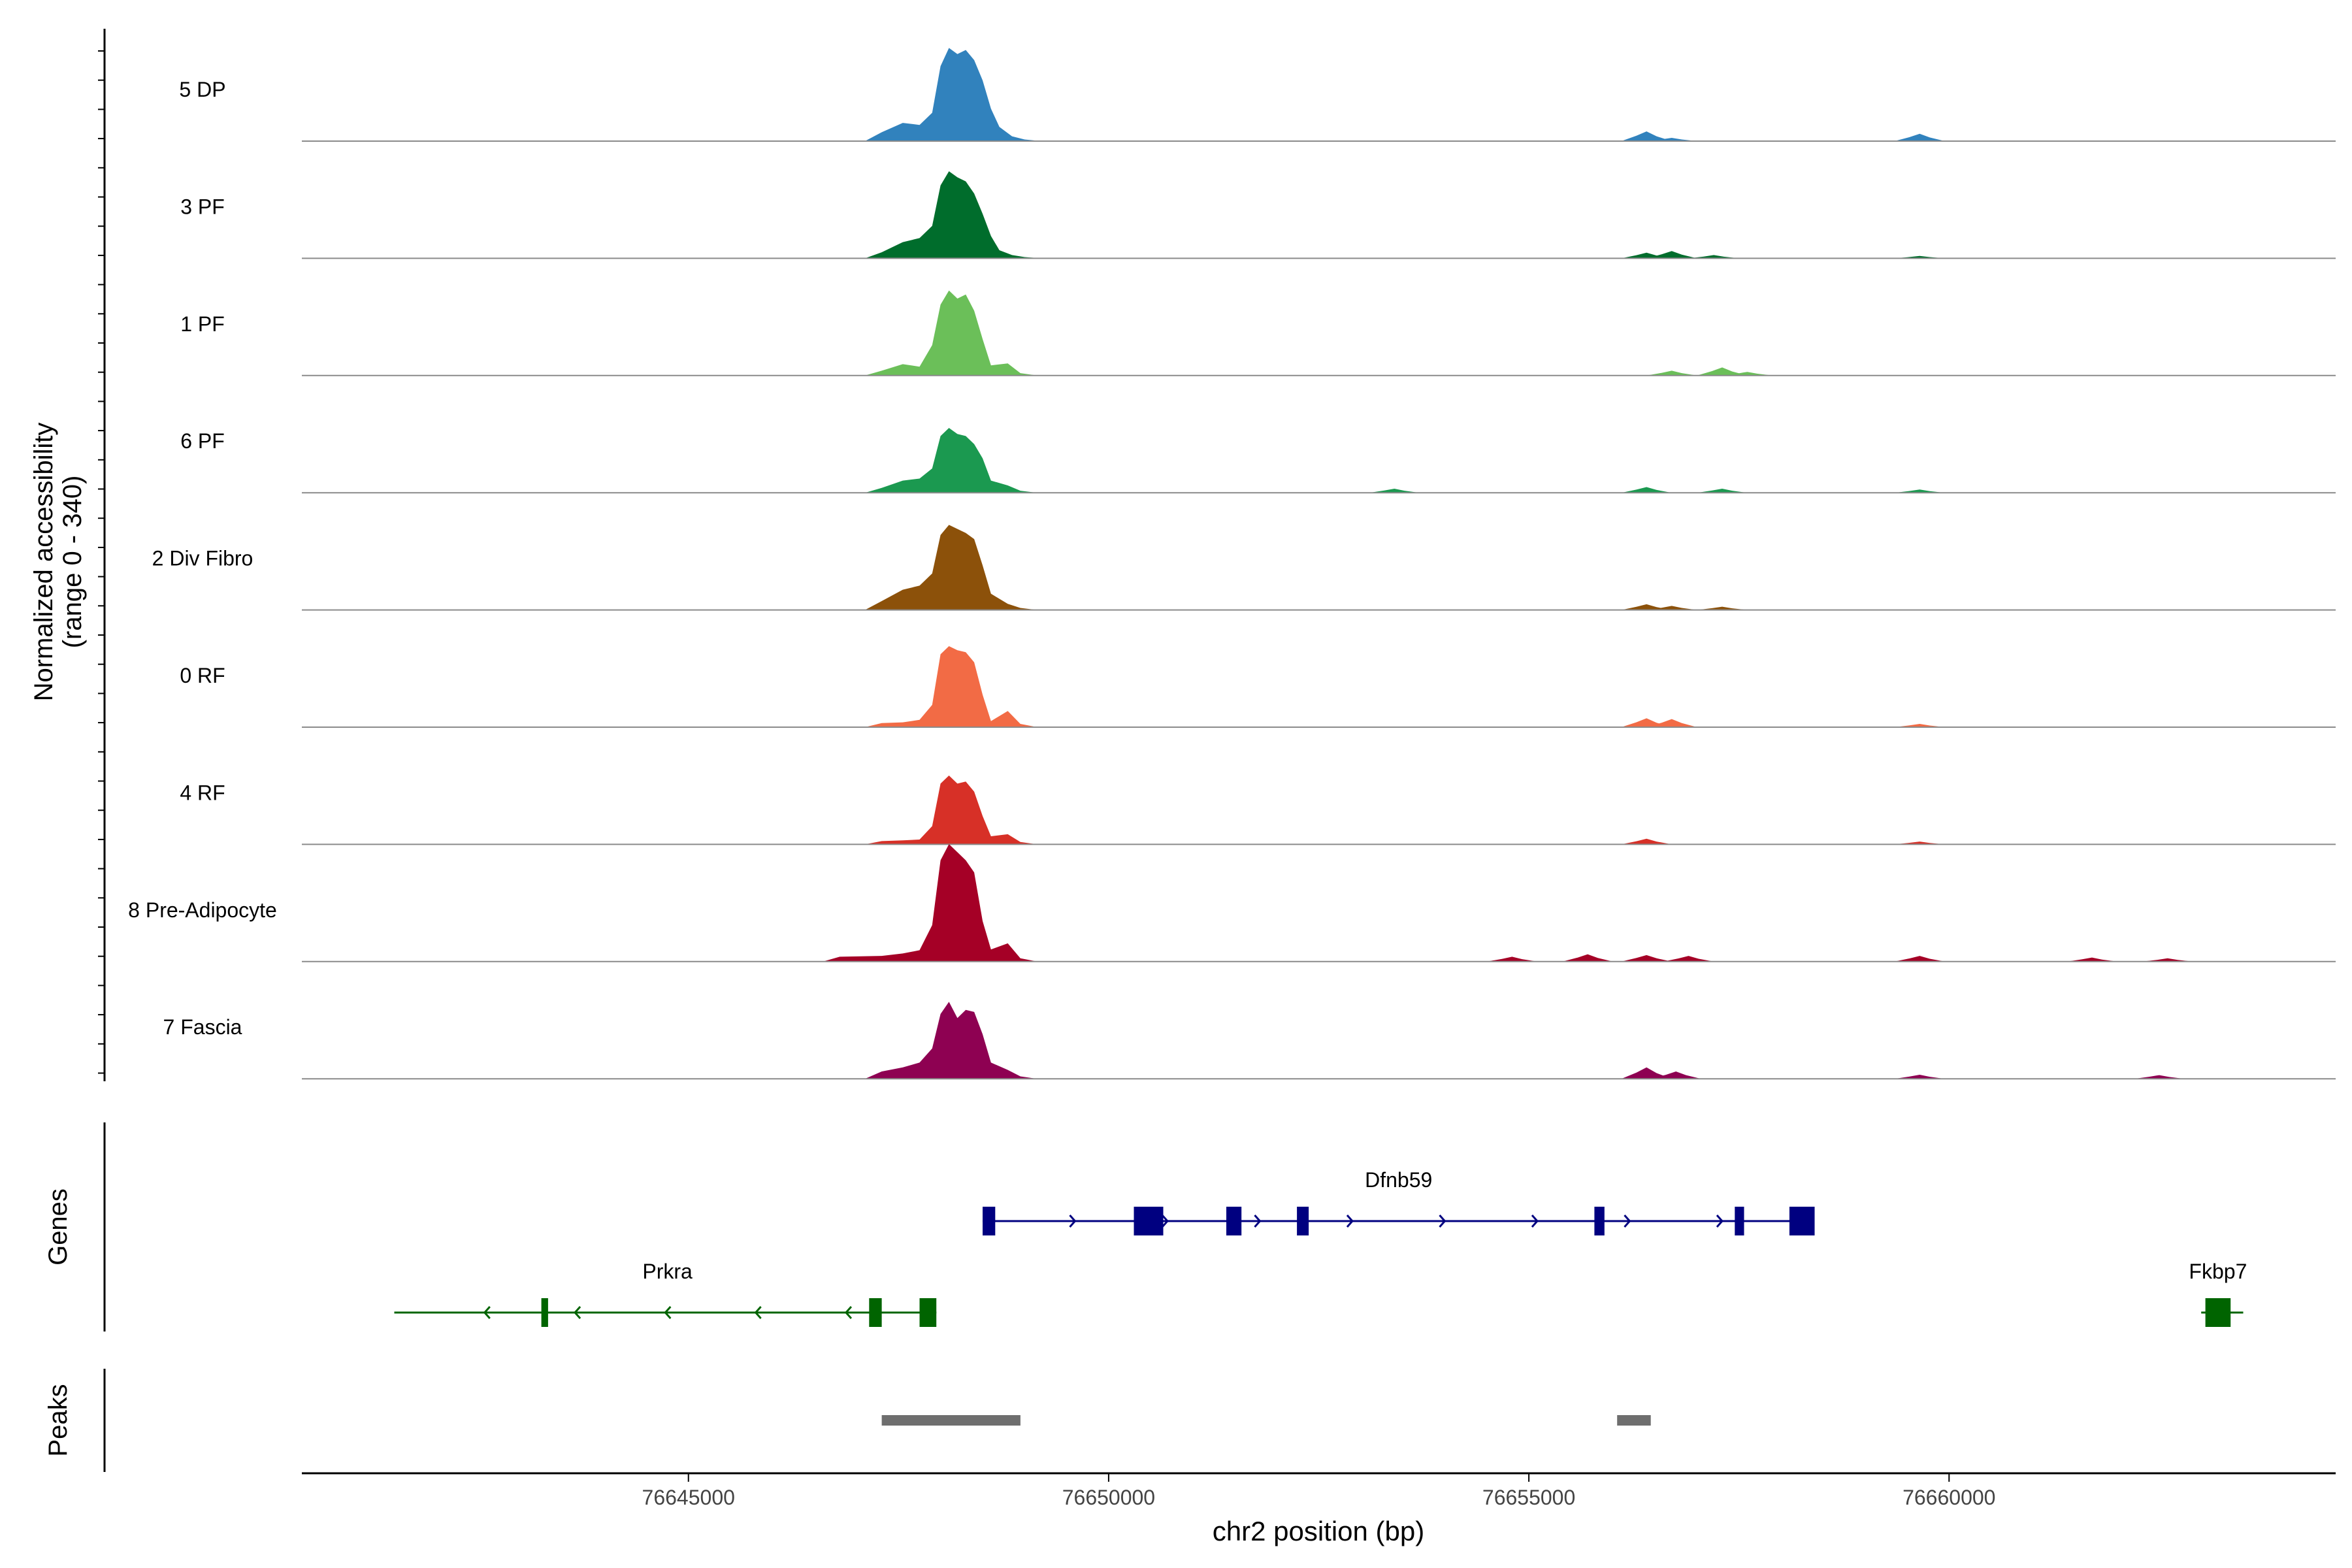 The image size is (2352, 1568). What do you see at coordinates (58, 1227) in the screenshot?
I see `genes-panel-label: Genes` at bounding box center [58, 1227].